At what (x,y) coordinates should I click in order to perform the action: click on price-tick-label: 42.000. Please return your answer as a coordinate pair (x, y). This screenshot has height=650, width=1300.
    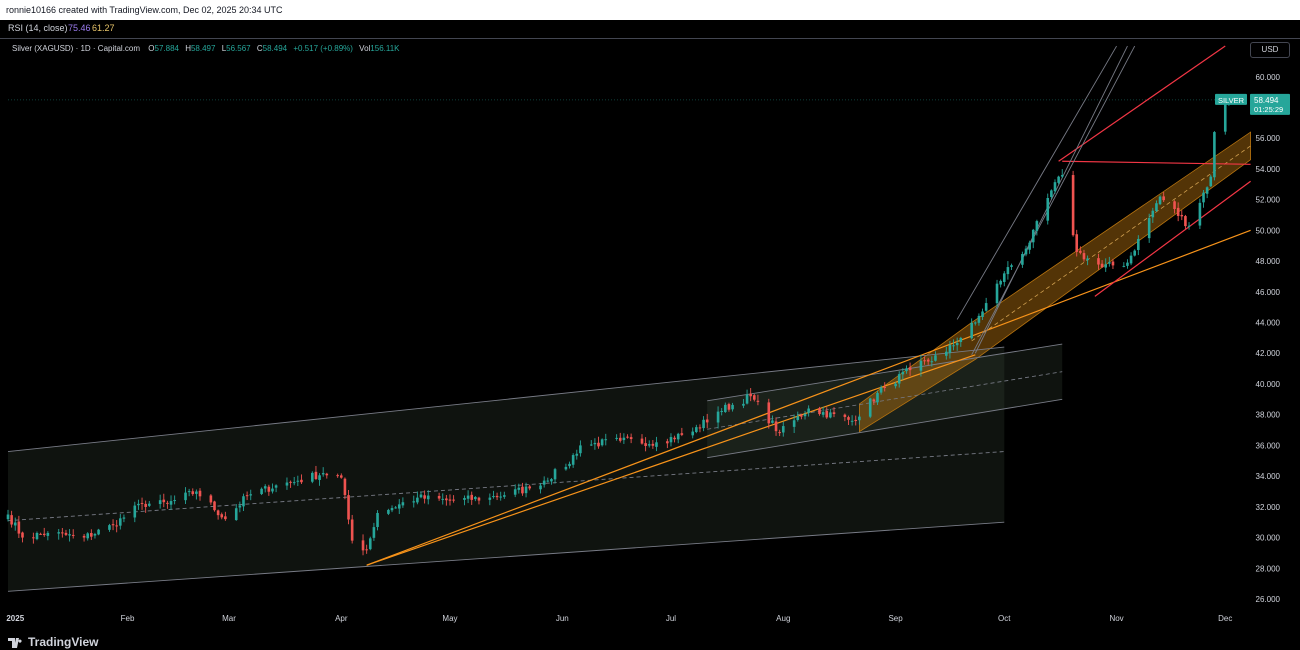
    Looking at the image, I should click on (1268, 353).